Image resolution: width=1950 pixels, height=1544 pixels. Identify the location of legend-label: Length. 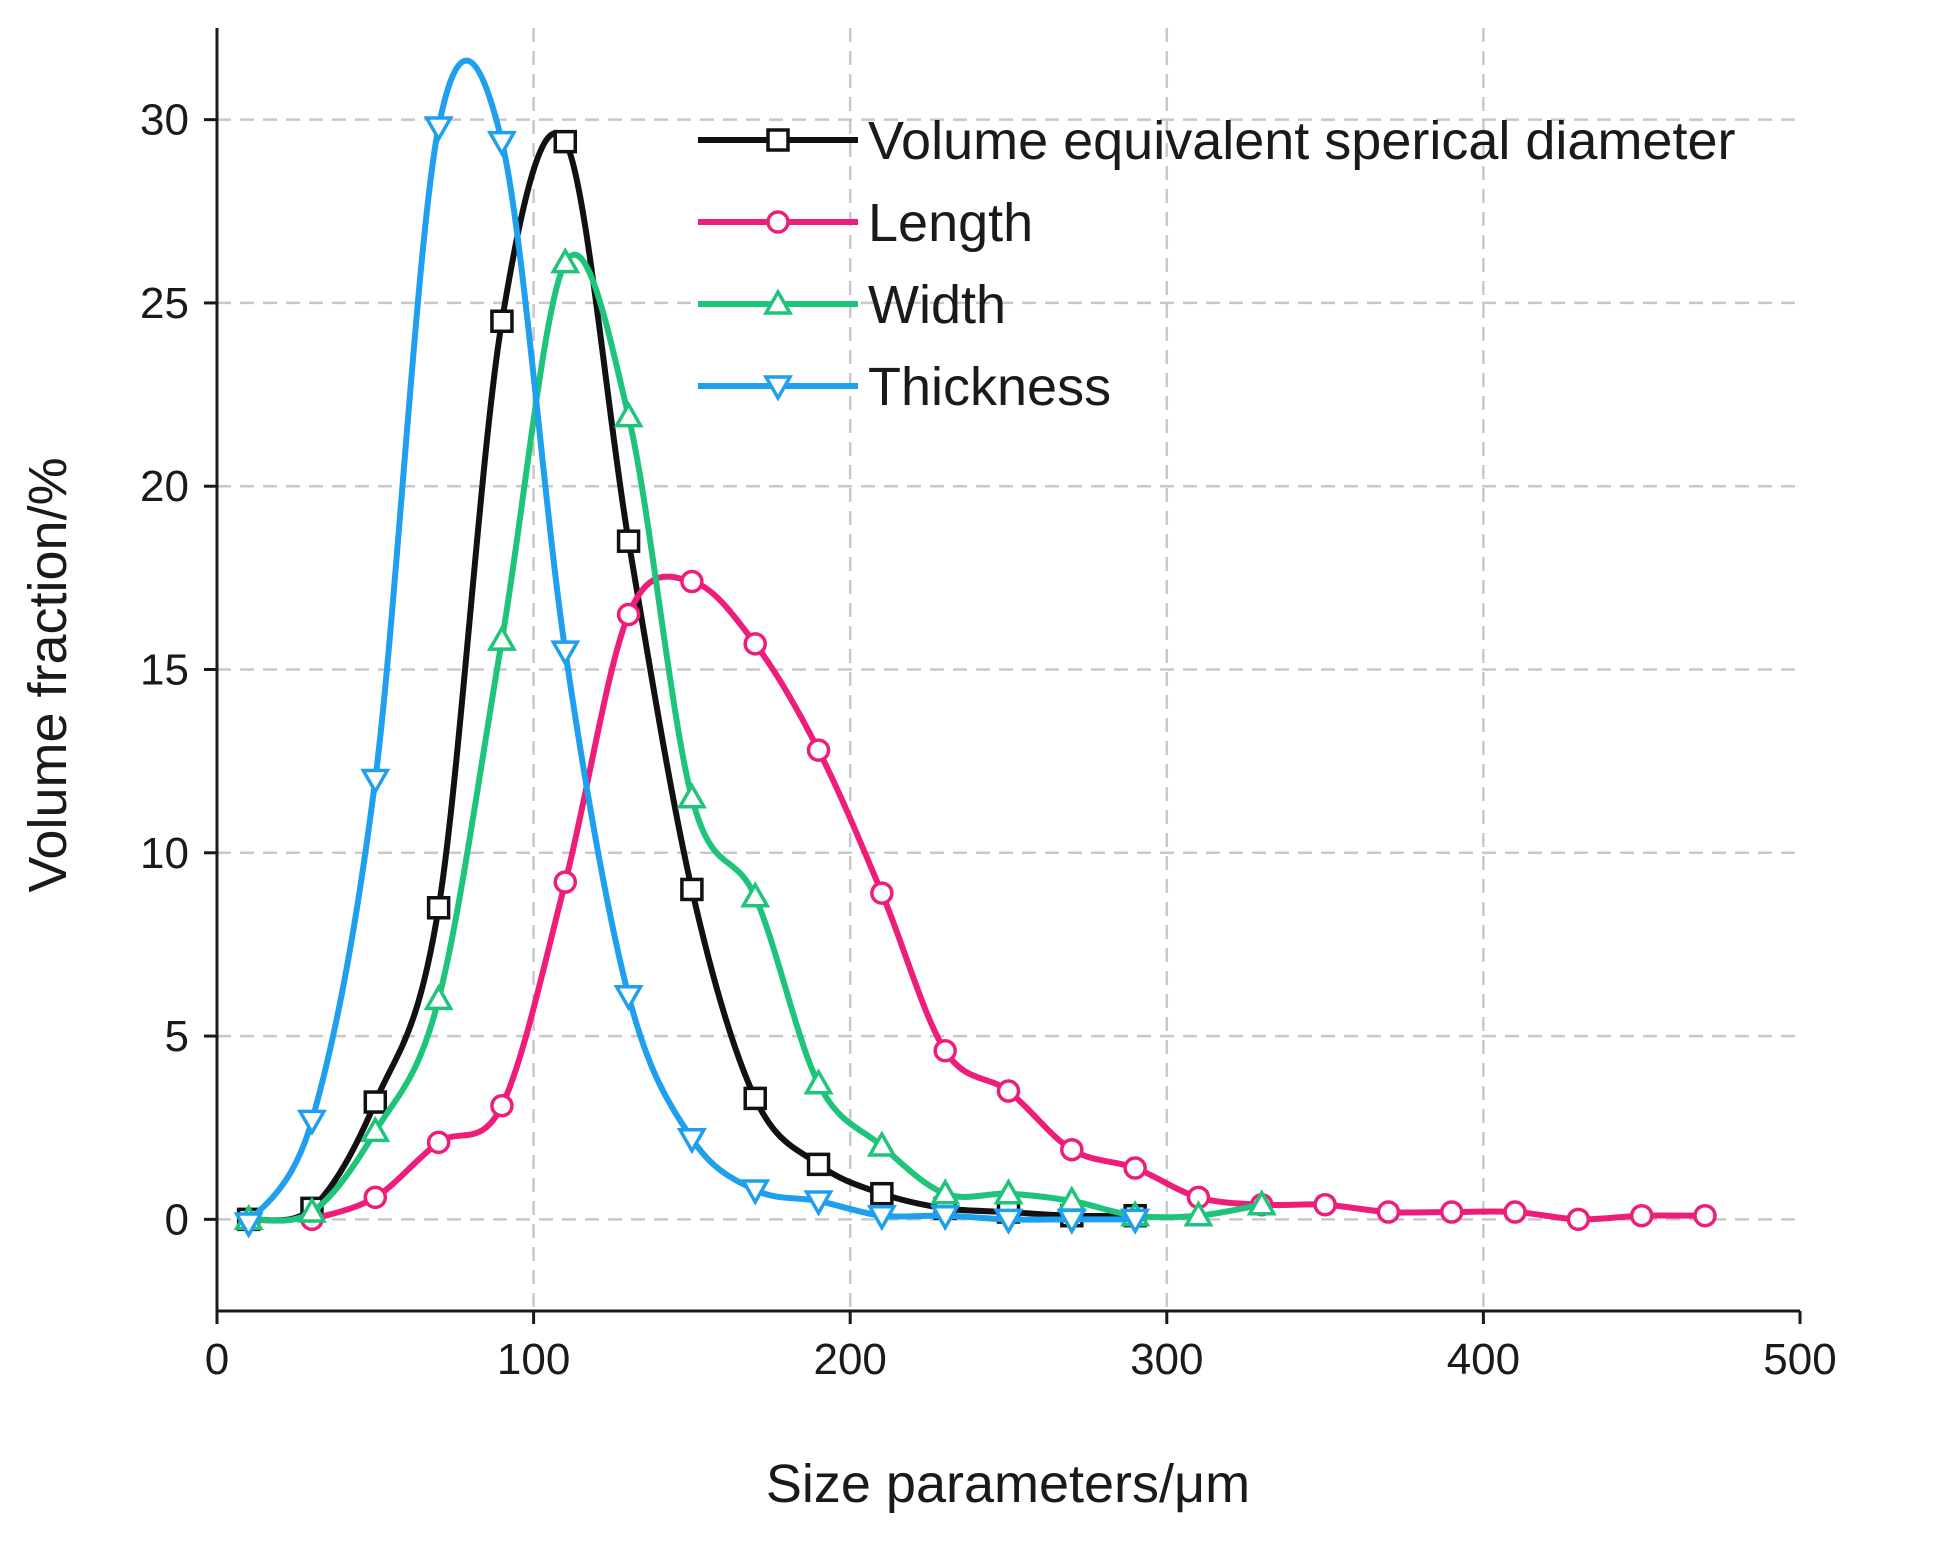
(950, 223).